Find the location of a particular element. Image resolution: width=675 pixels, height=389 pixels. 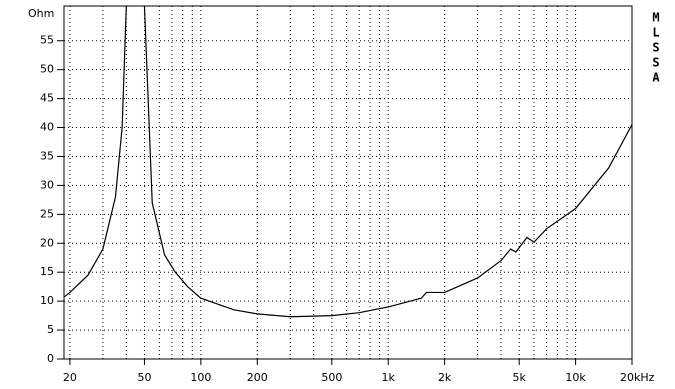

x-tick-label: 2k is located at coordinates (445, 377).